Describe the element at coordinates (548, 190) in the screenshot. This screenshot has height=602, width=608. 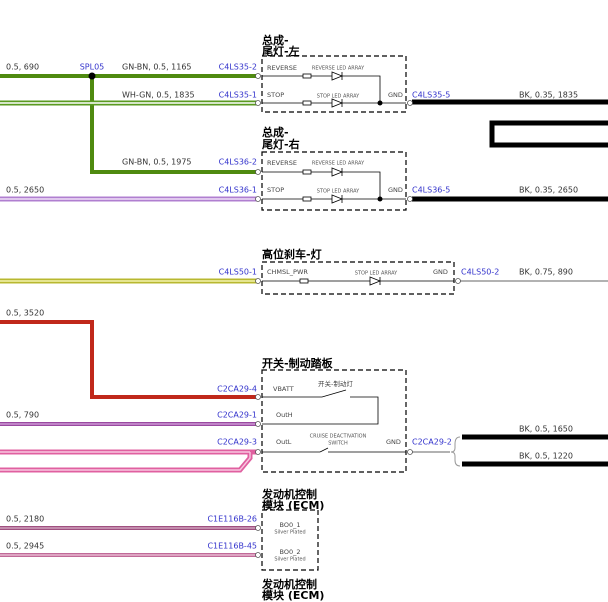
I see `label: BK, 0.35, 2650` at that location.